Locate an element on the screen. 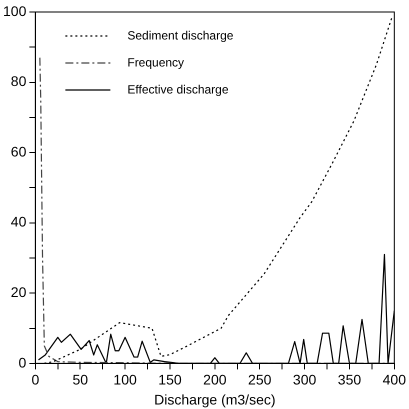 The width and height of the screenshot is (409, 409). x-tick-label: 100 is located at coordinates (125, 380).